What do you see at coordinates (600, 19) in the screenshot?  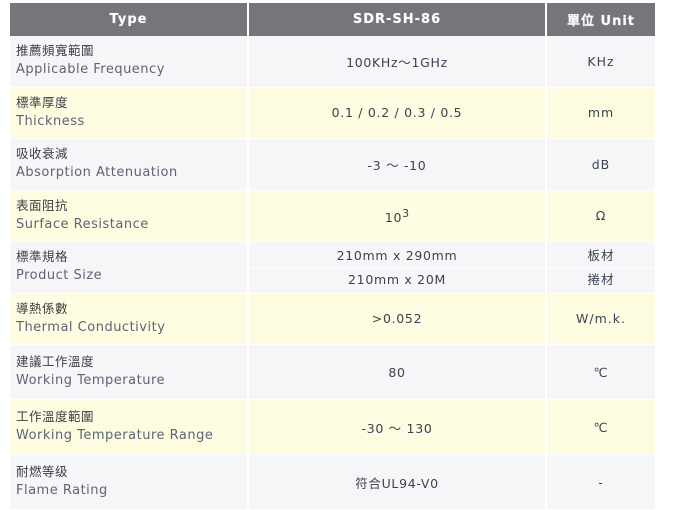 I see `column-header-unit: 單位 Unit` at bounding box center [600, 19].